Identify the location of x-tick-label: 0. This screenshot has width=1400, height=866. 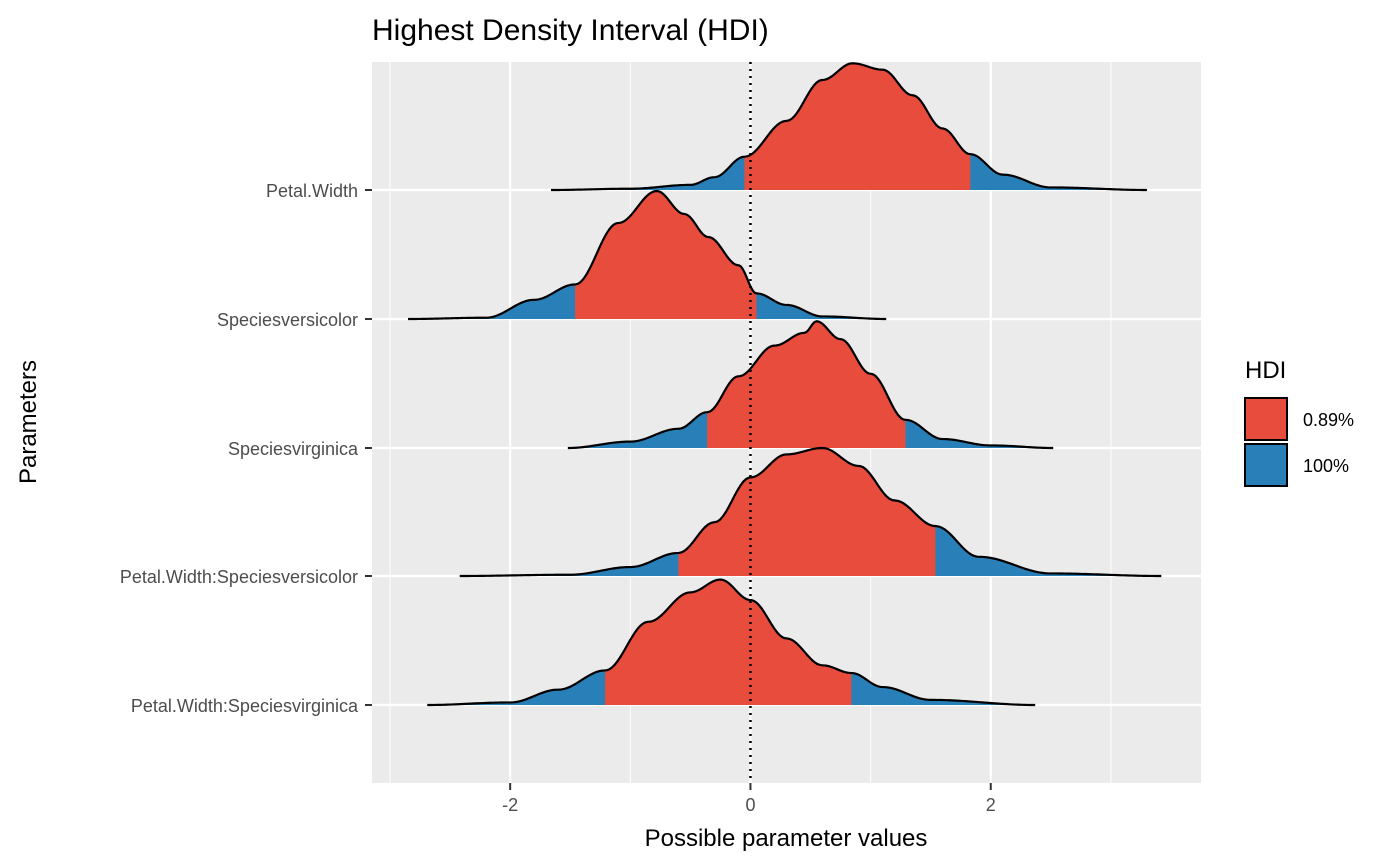
(750, 805).